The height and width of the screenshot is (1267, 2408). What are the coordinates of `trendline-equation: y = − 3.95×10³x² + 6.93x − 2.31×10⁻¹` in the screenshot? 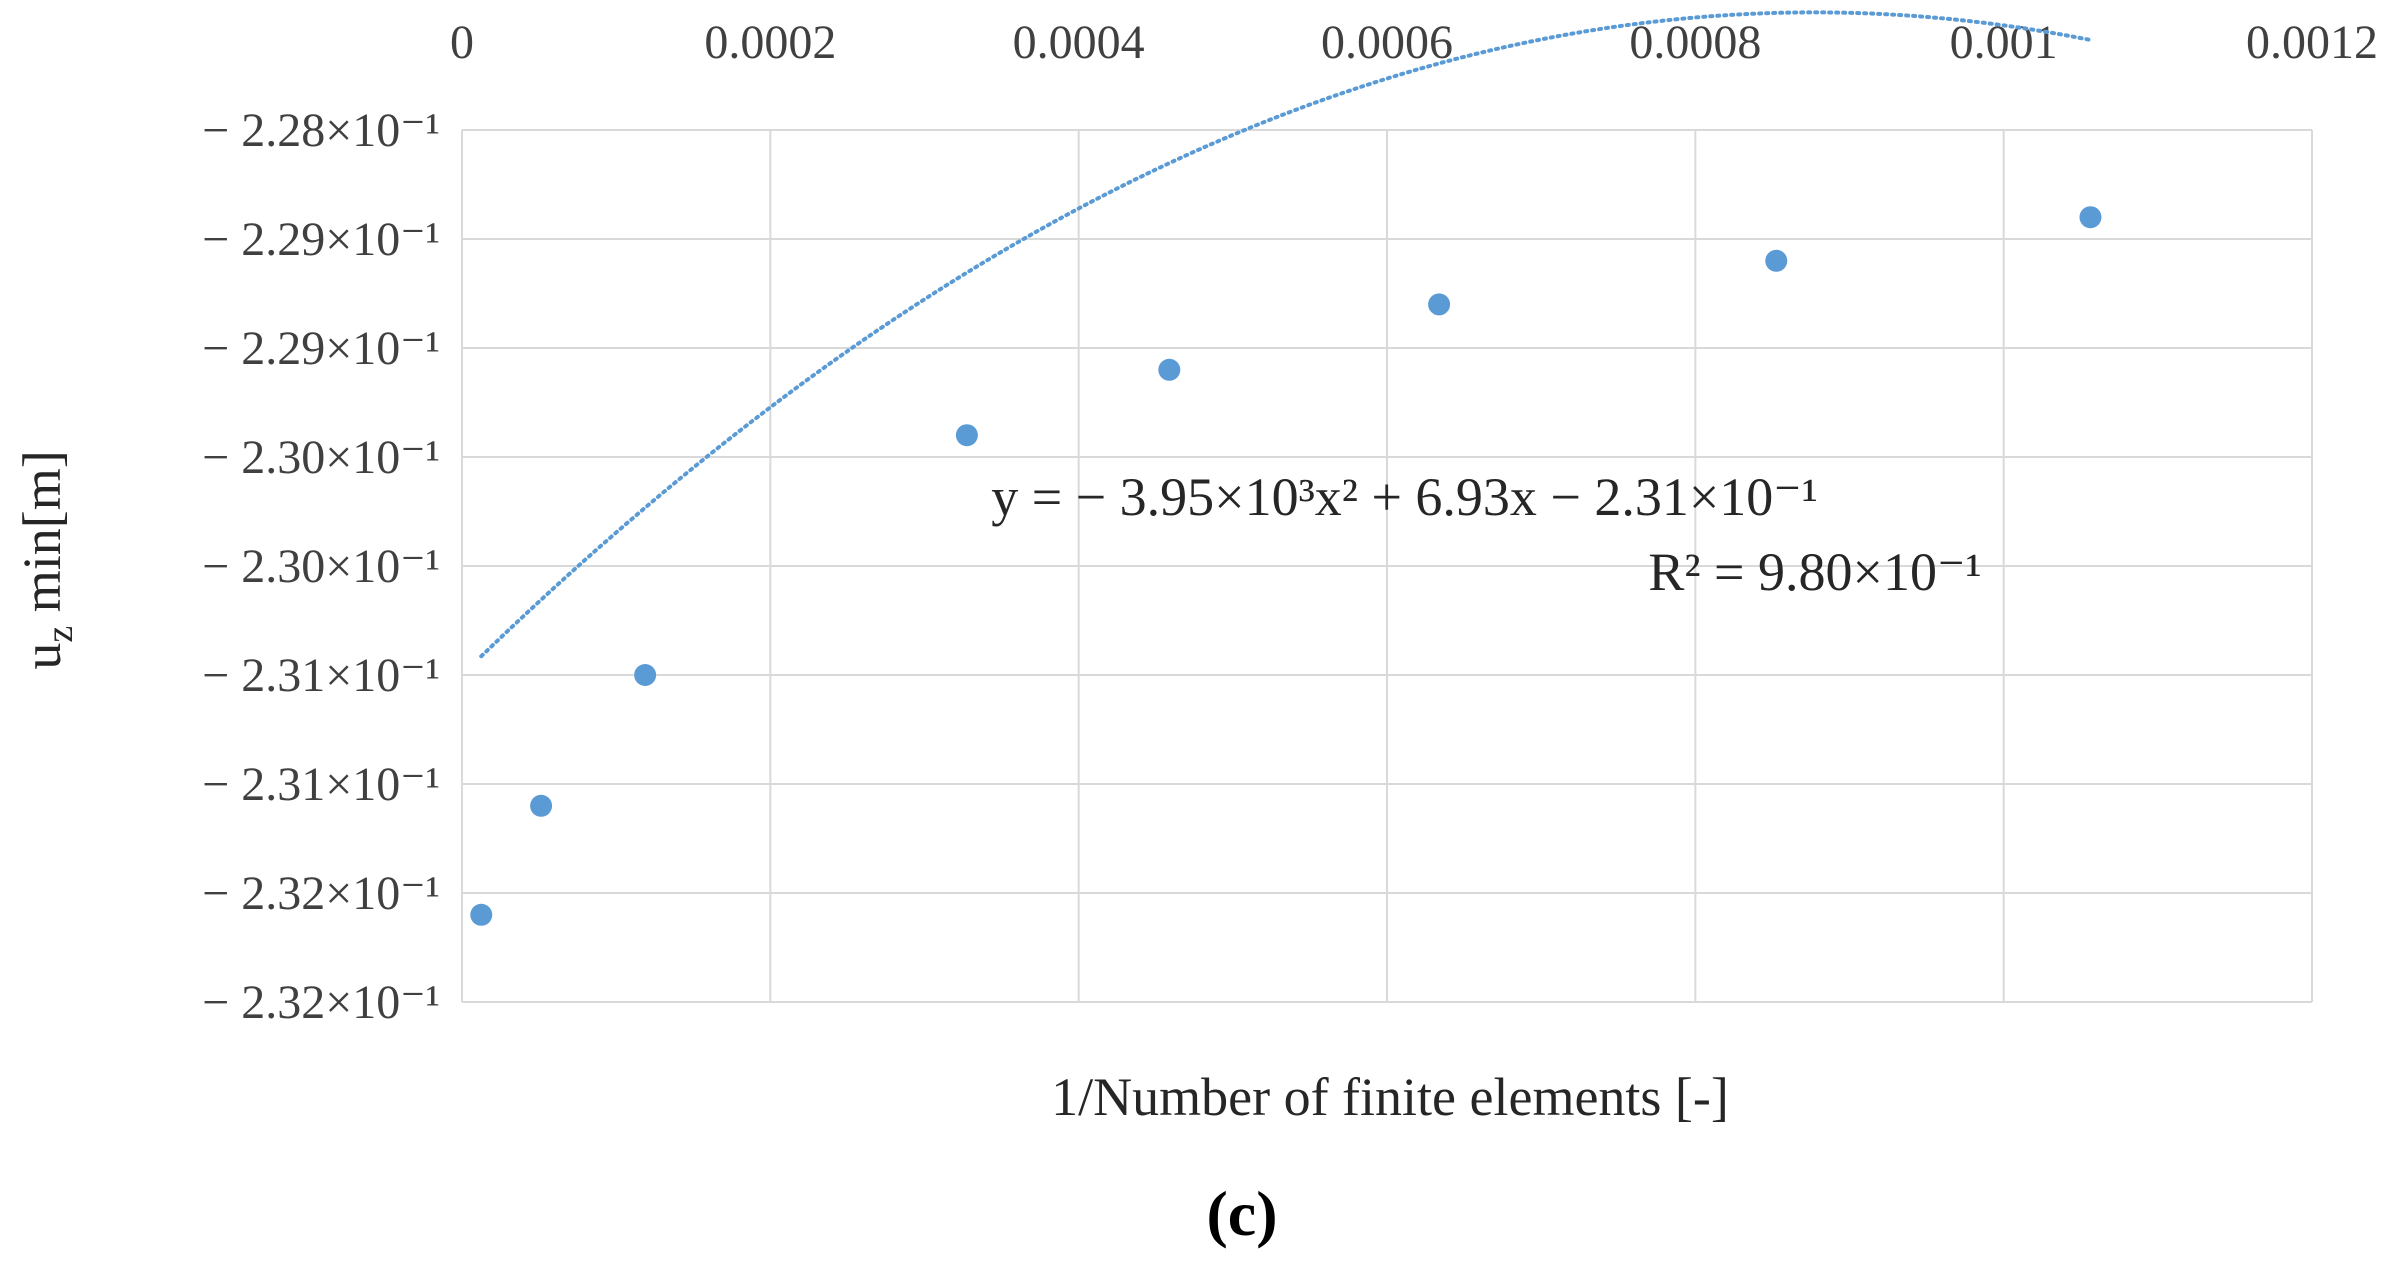 It's located at (1404, 497).